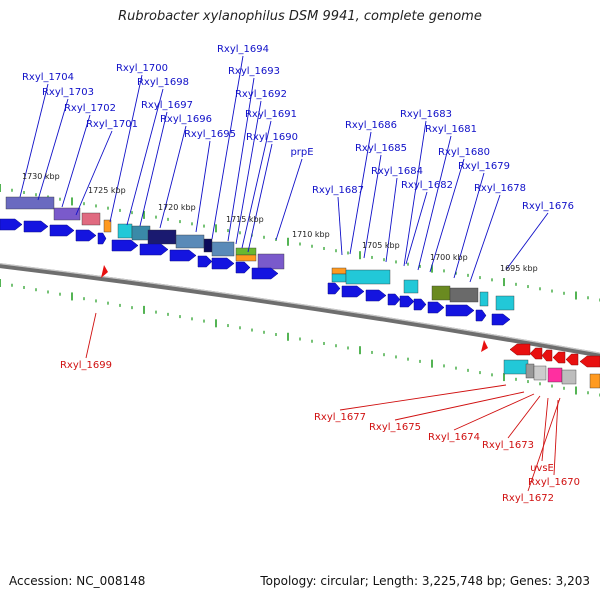  Describe the element at coordinates (449, 257) in the screenshot. I see `ruler-tick-label: 1700 kbp` at that location.